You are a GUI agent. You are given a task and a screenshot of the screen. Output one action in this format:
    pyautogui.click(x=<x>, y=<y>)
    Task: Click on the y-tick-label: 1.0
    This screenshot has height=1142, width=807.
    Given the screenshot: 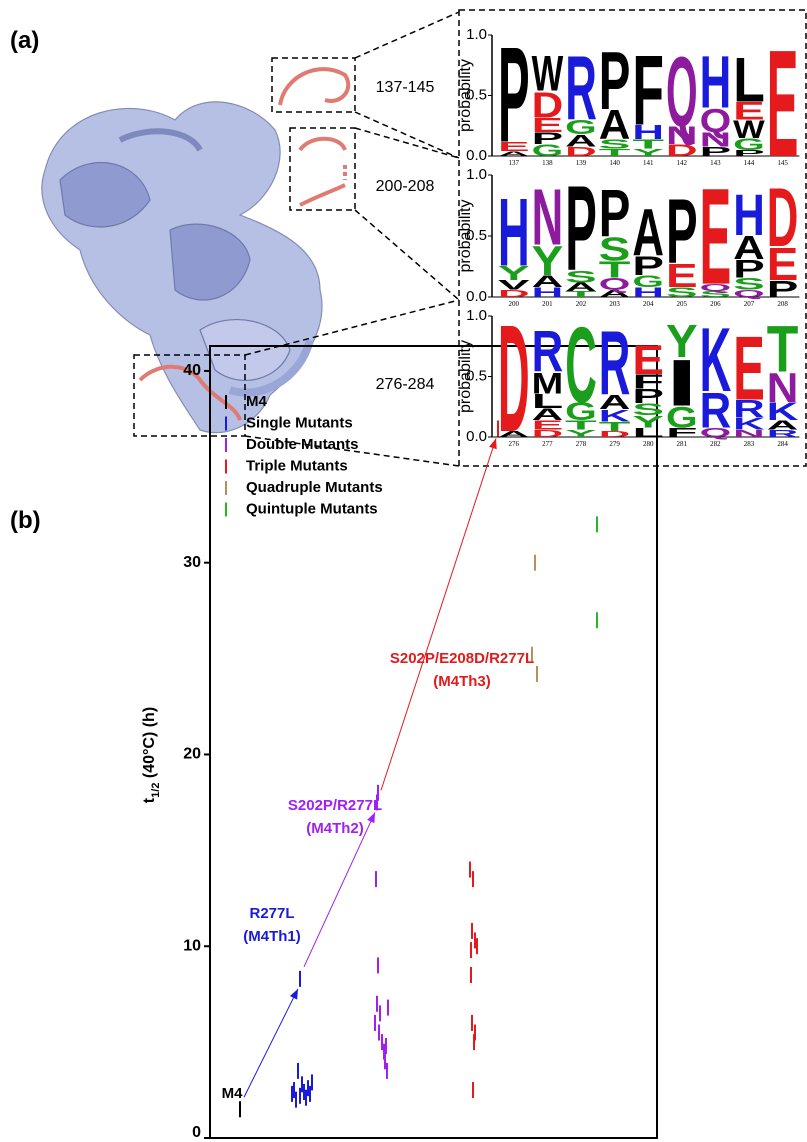 What is the action you would take?
    pyautogui.click(x=476, y=315)
    